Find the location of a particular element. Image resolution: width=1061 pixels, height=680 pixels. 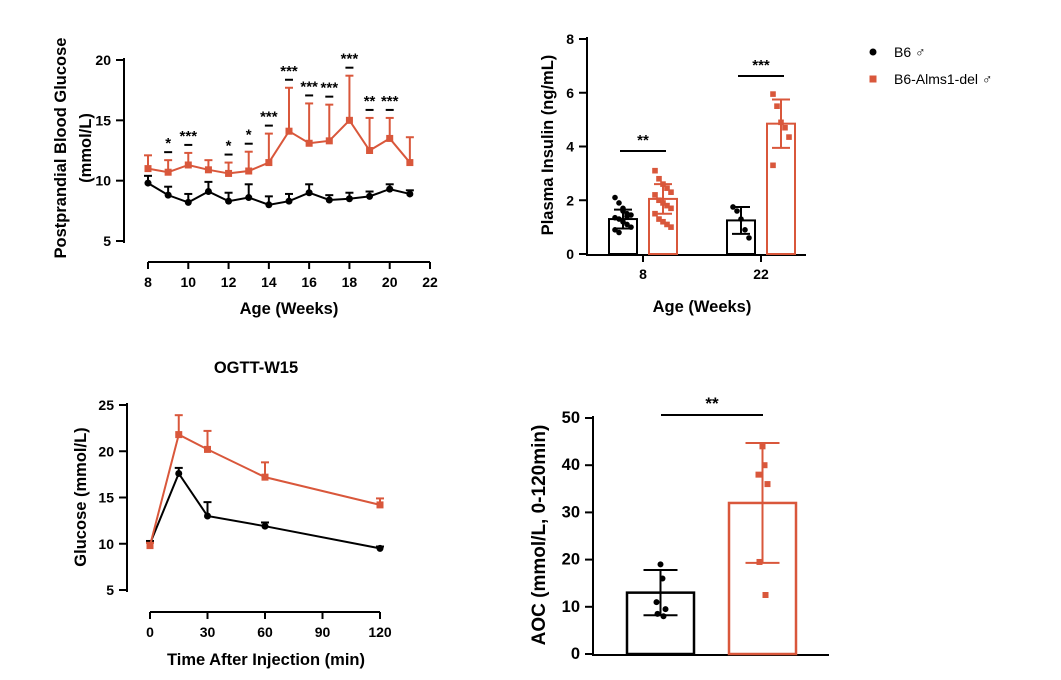

legend-del-label: B6-Alms1-del ♂ is located at coordinates (943, 79).